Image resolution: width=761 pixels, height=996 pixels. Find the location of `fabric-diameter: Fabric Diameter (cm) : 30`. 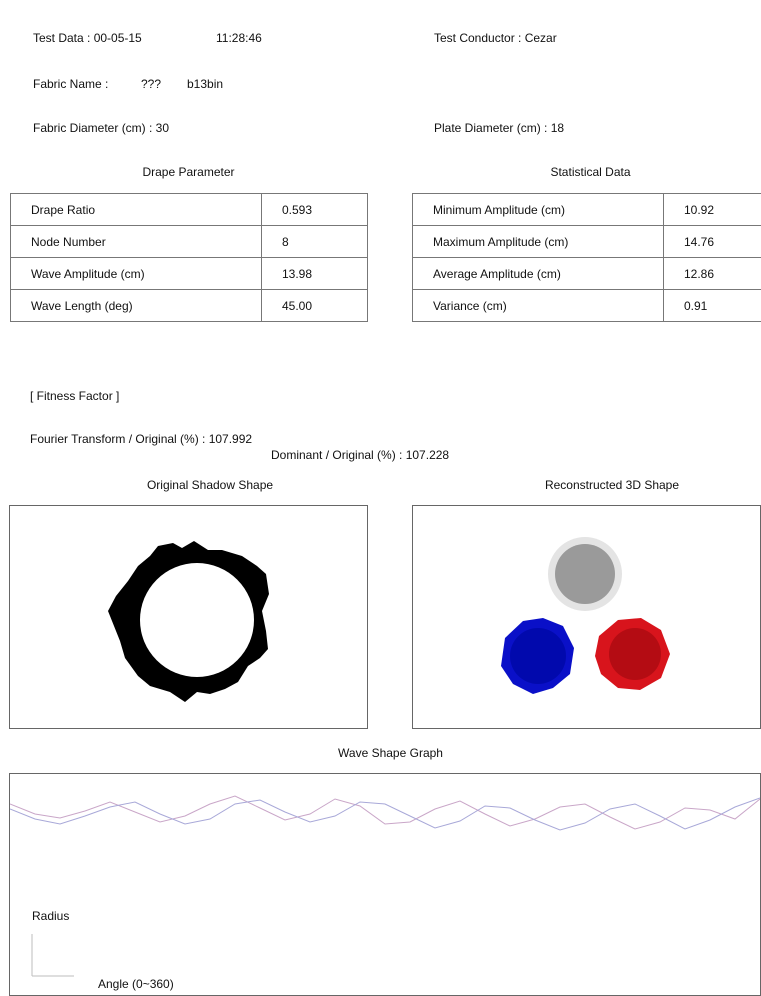

fabric-diameter: Fabric Diameter (cm) : 30 is located at coordinates (101, 128).